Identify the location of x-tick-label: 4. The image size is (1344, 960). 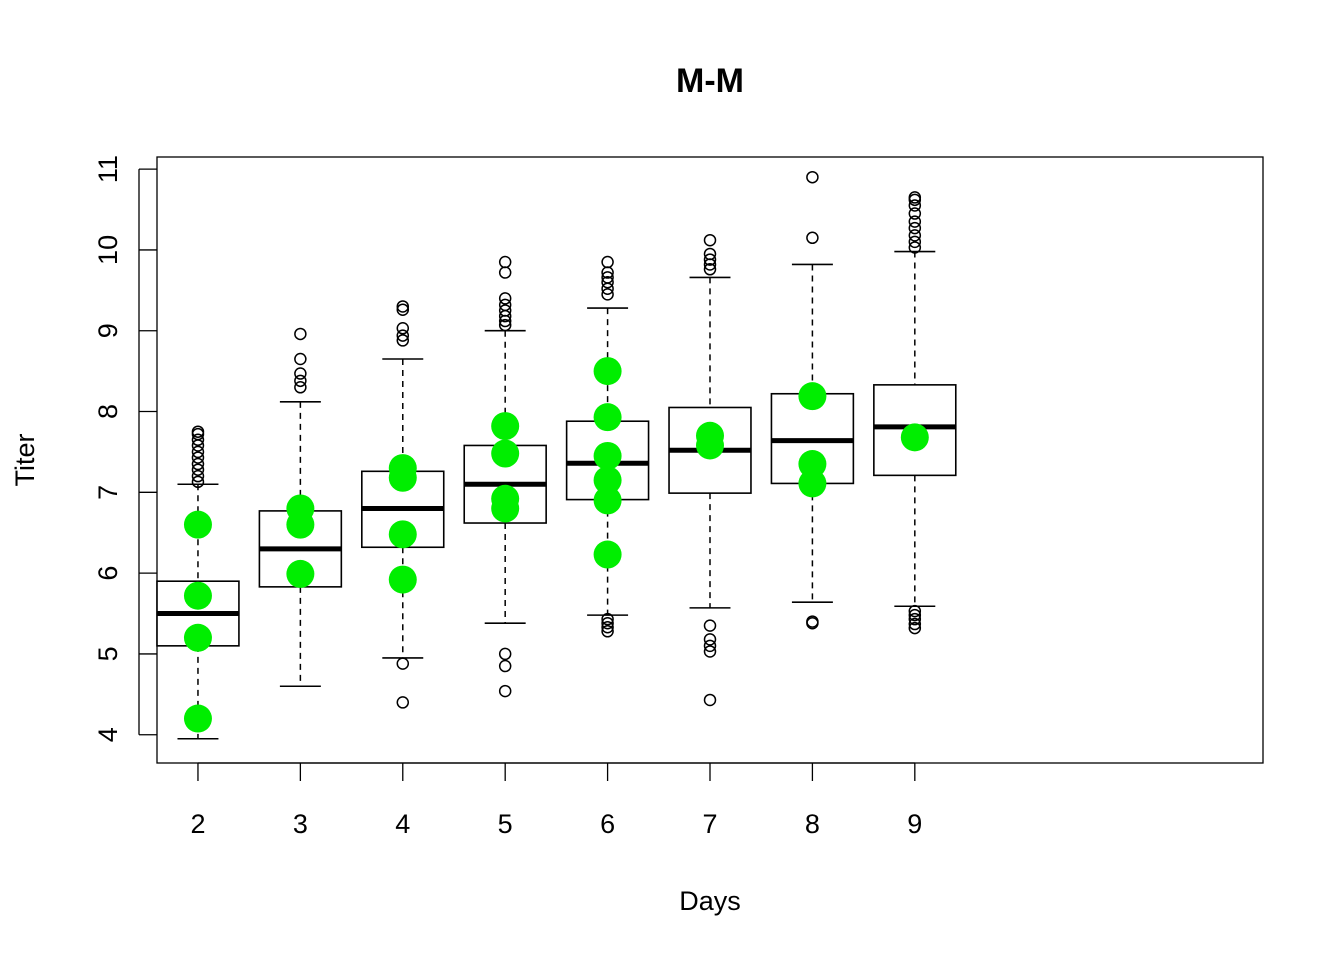
(402, 824).